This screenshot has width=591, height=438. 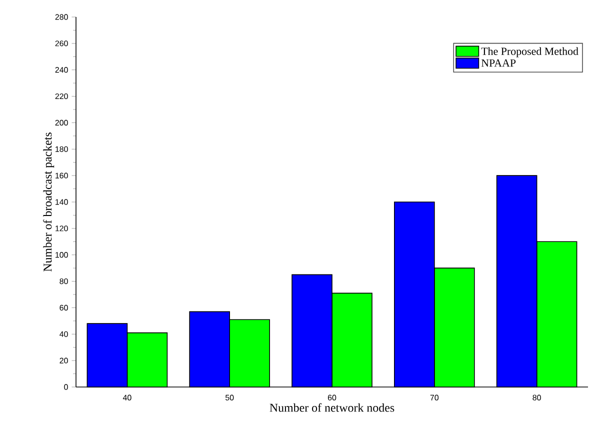 I want to click on y-axis-title: Number of broadcast packets, so click(x=48, y=202).